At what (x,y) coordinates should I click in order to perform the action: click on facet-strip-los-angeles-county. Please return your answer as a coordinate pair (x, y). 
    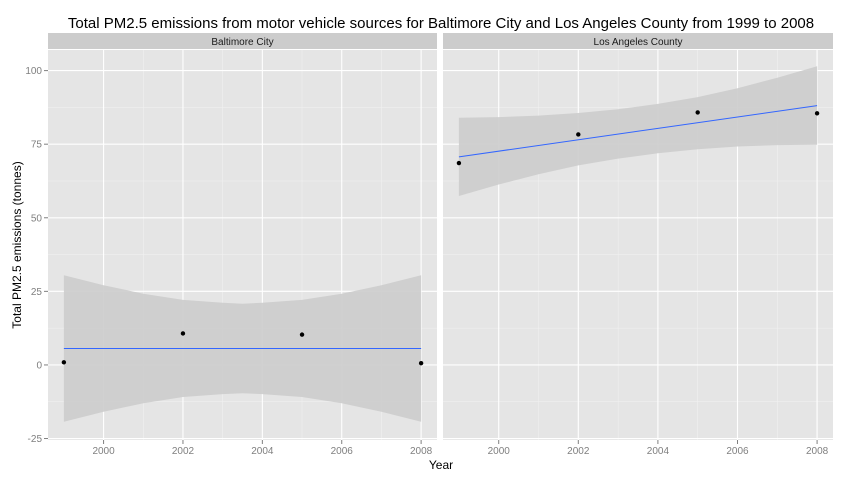
    Looking at the image, I should click on (638, 41).